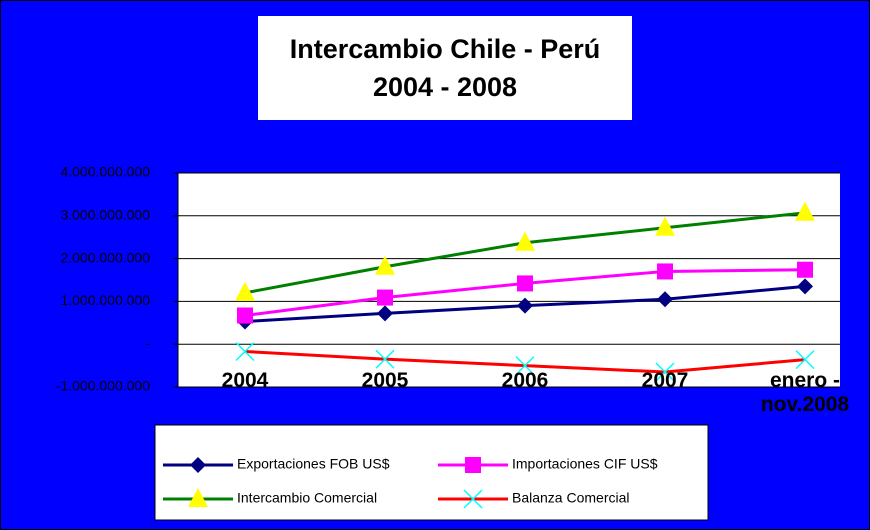  Describe the element at coordinates (585, 464) in the screenshot. I see `legend-label: Importaciones CIF US$` at that location.